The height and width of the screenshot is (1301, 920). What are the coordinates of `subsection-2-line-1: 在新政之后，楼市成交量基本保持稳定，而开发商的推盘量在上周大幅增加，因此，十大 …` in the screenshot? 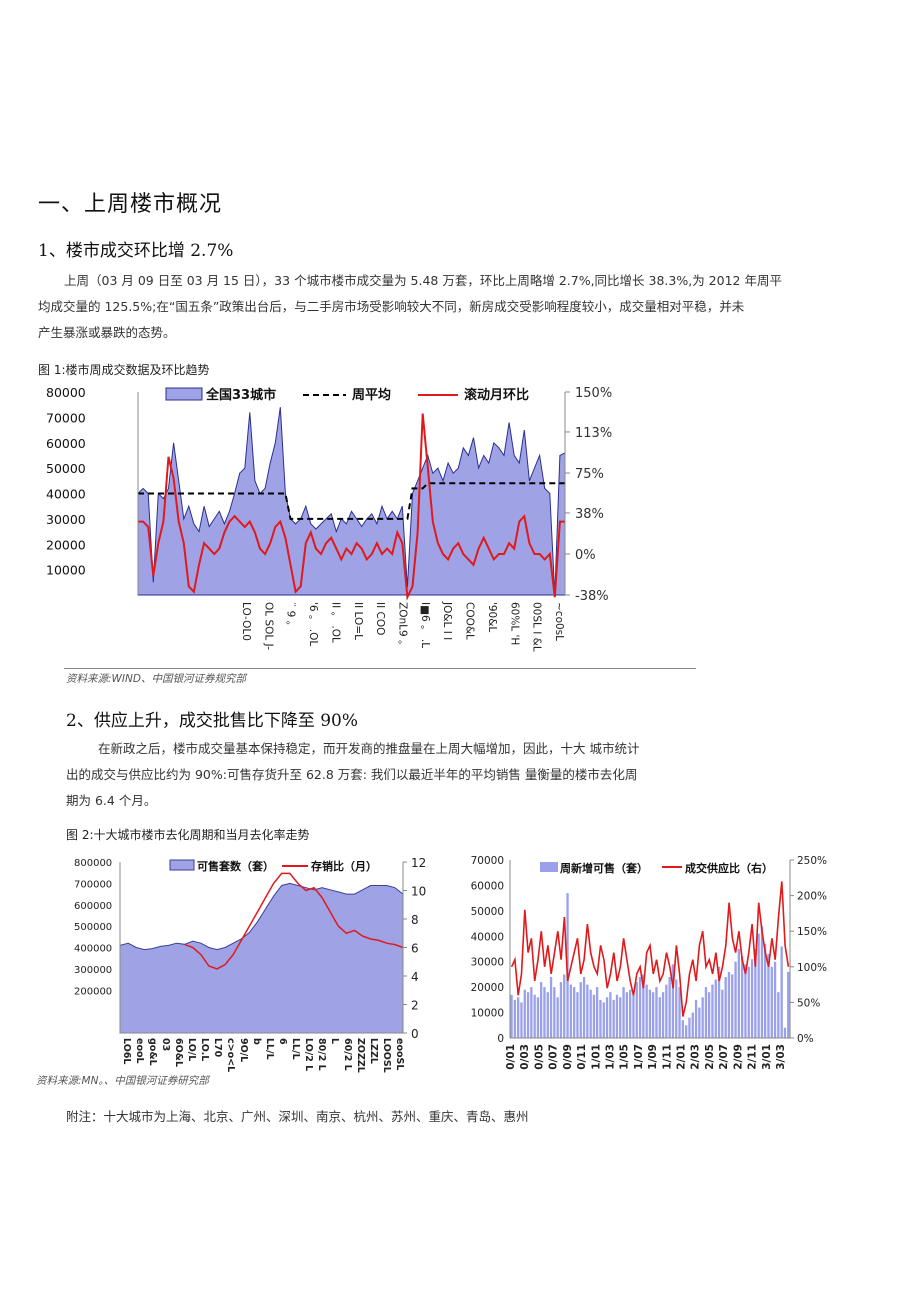 It's located at (369, 748).